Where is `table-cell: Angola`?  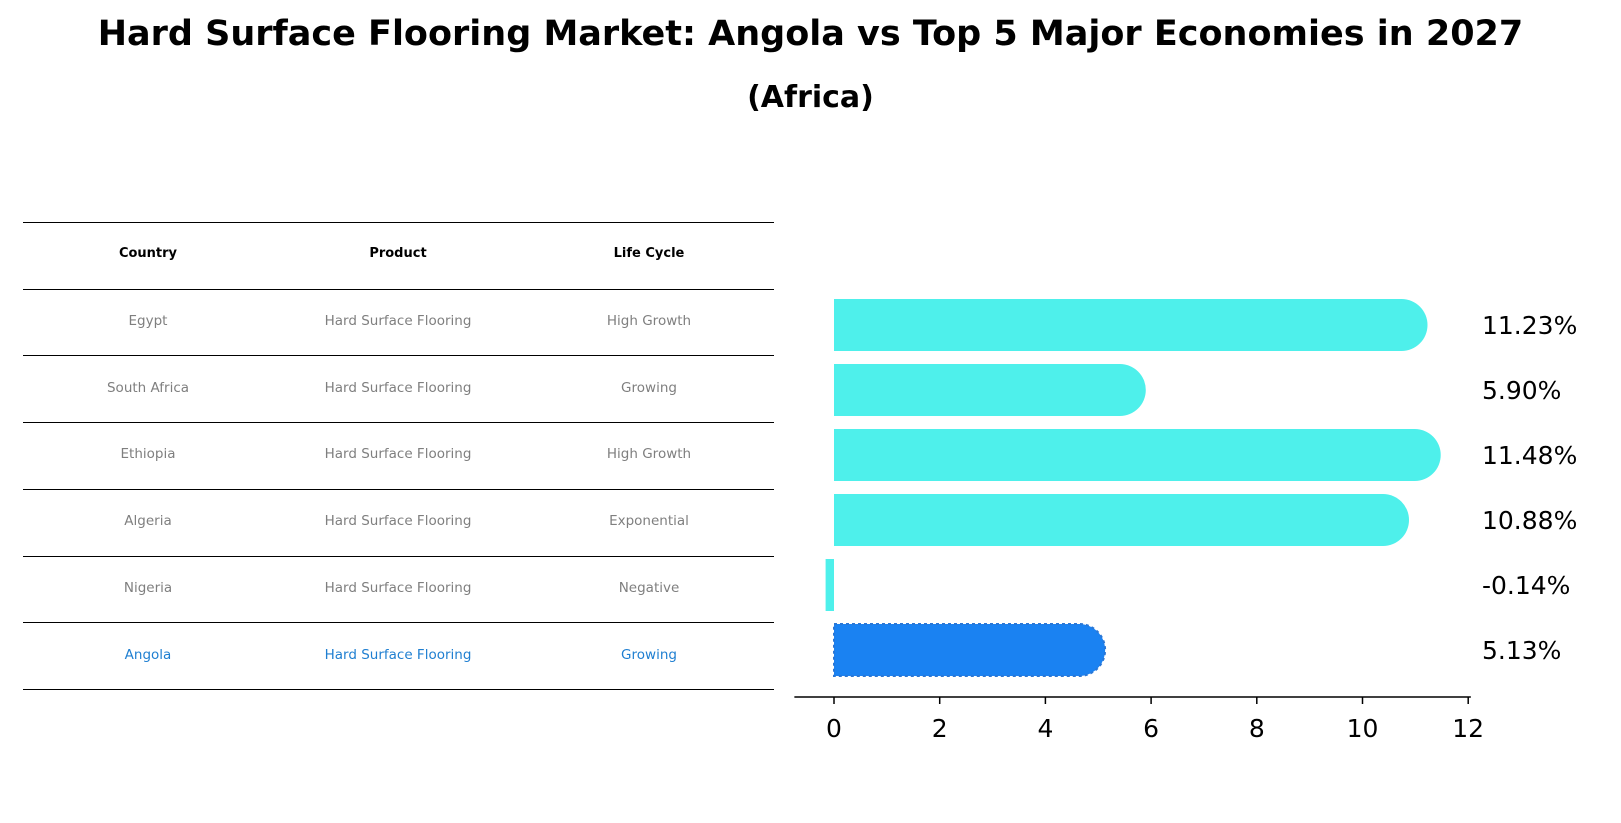 table-cell: Angola is located at coordinates (148, 654).